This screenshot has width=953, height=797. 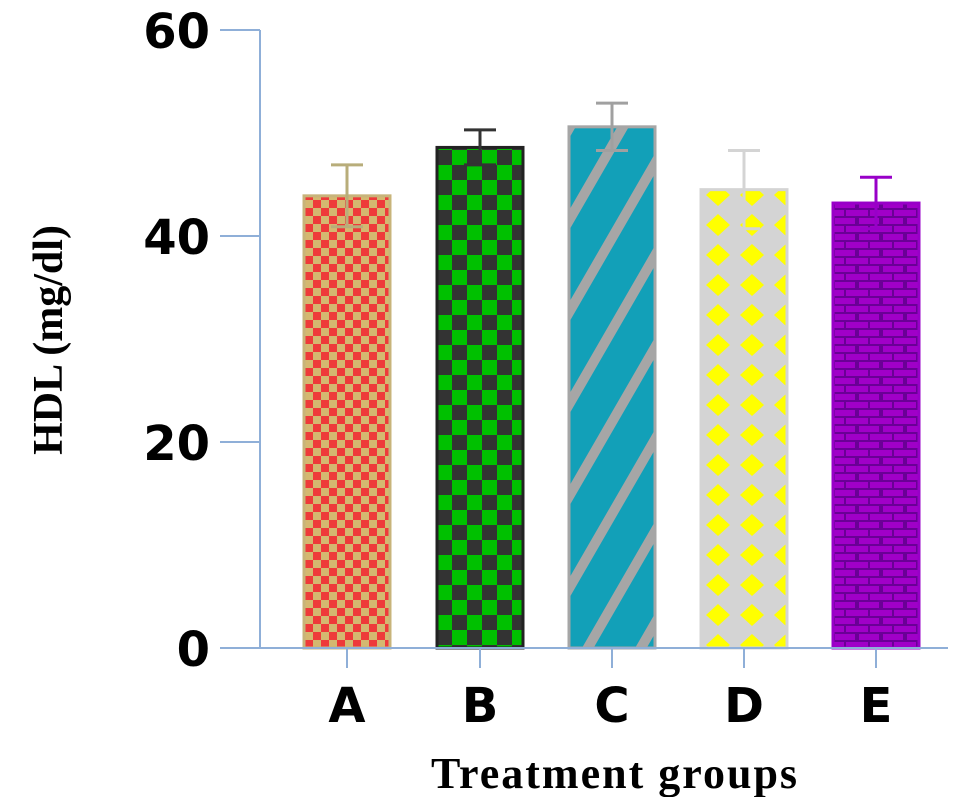 What do you see at coordinates (201, 341) in the screenshot?
I see `y-axis-ticks: 0 20 40 60` at bounding box center [201, 341].